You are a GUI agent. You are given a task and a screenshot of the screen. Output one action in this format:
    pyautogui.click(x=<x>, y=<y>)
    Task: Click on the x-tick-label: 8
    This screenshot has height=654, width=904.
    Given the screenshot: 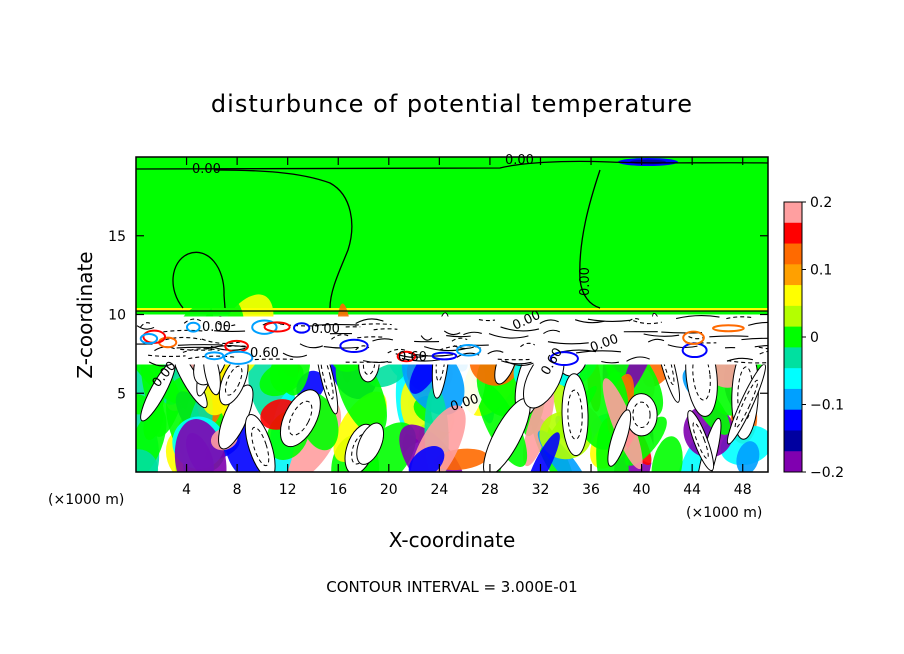 What is the action you would take?
    pyautogui.click(x=237, y=490)
    